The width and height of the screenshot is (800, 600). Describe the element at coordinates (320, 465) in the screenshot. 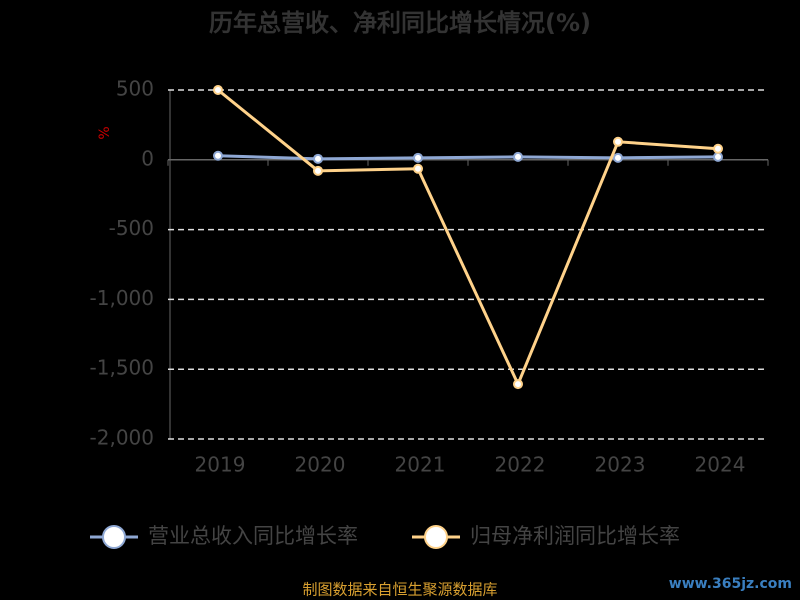

I see `x-tick-label: 2020` at that location.